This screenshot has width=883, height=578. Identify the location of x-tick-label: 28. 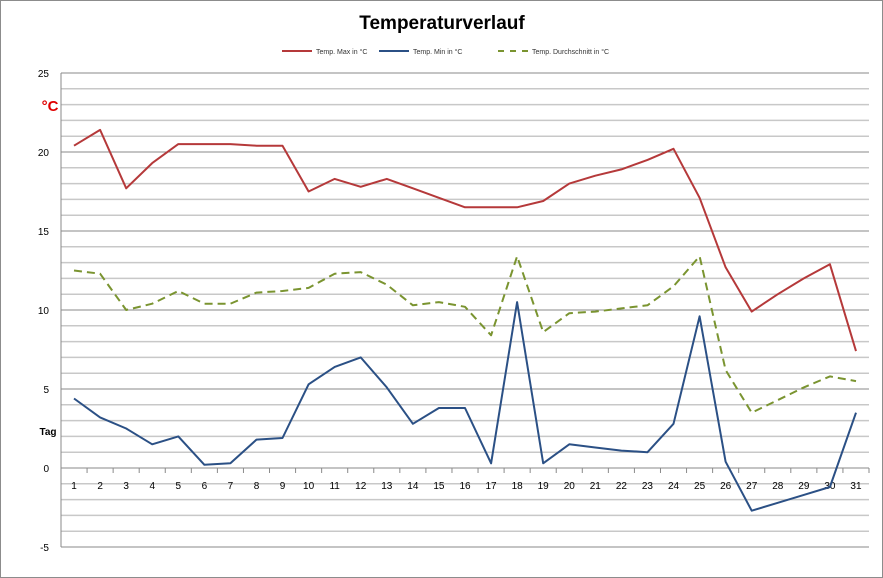
(778, 486).